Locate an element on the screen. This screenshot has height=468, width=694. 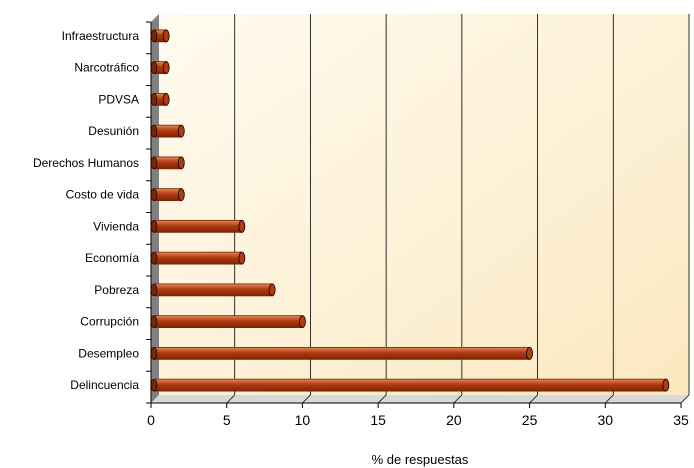
floor is located at coordinates (420, 399).